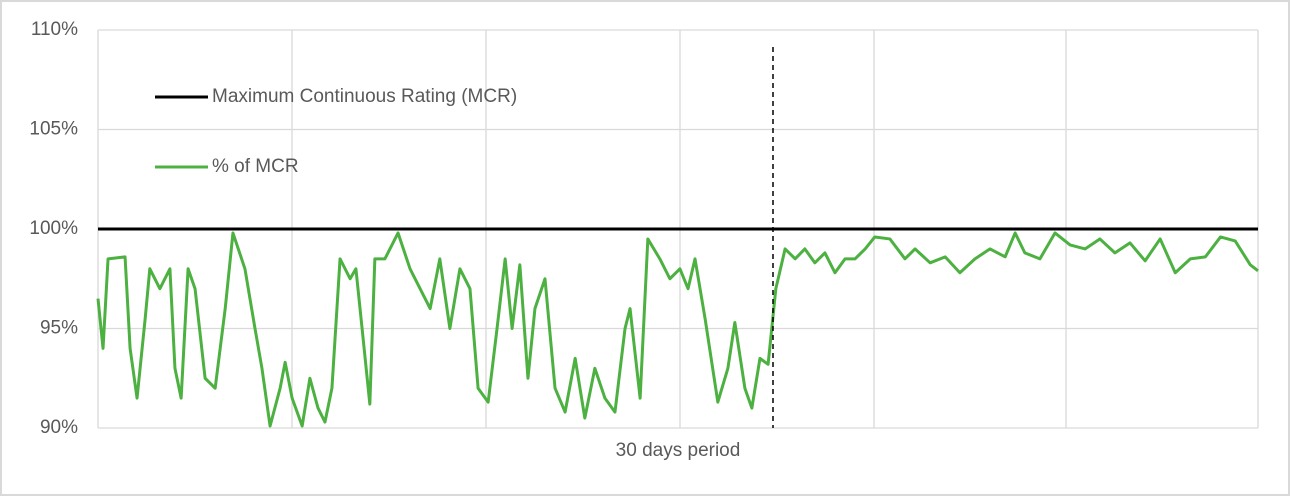 The image size is (1290, 500). What do you see at coordinates (54, 29) in the screenshot?
I see `y-tick-label: 110%` at bounding box center [54, 29].